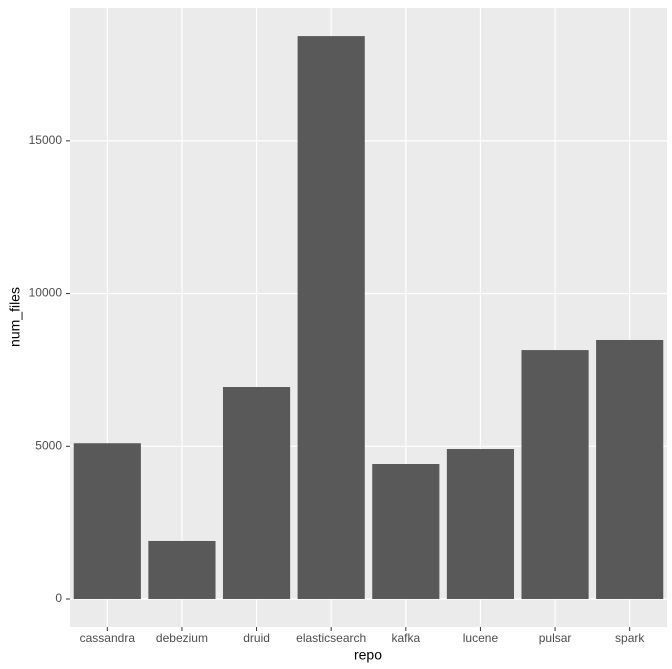  What do you see at coordinates (182, 638) in the screenshot?
I see `x-tick-label: debezium` at bounding box center [182, 638].